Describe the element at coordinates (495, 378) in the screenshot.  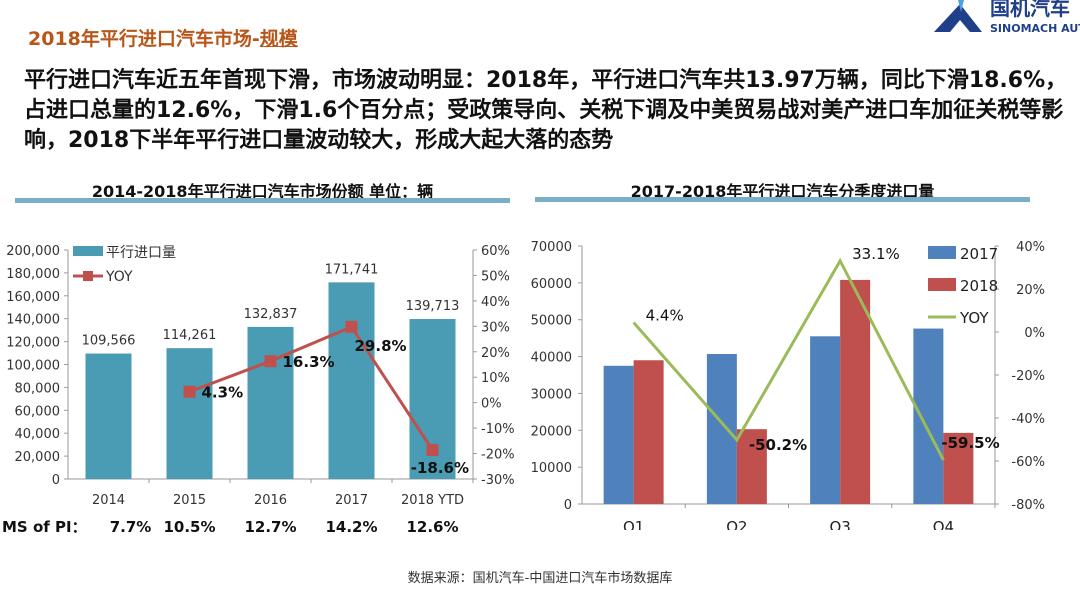
I see `y2-tick-label: 10%` at that location.